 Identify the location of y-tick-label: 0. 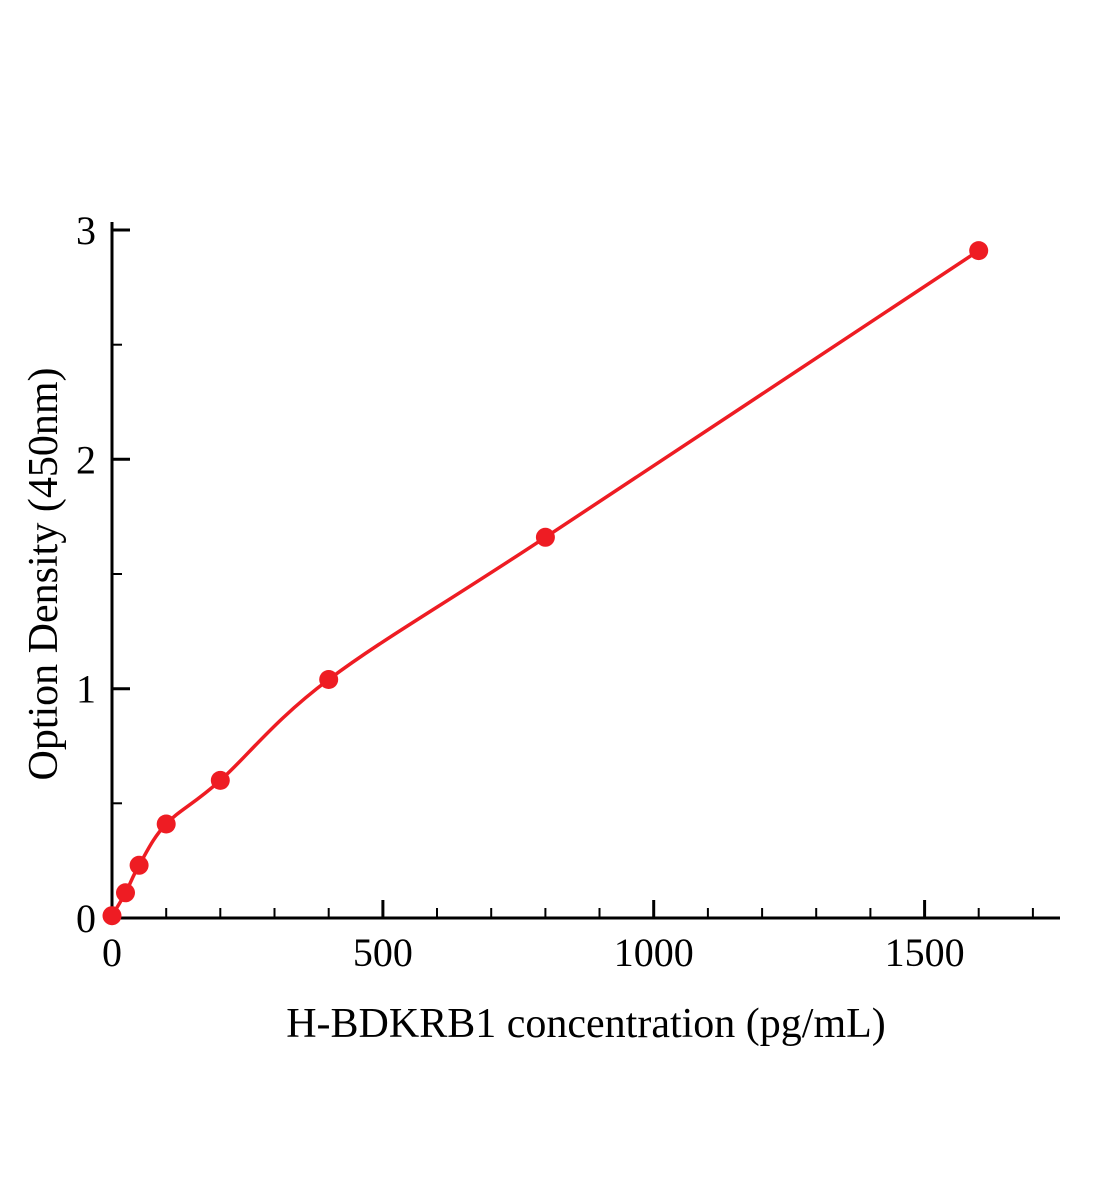
(86, 918).